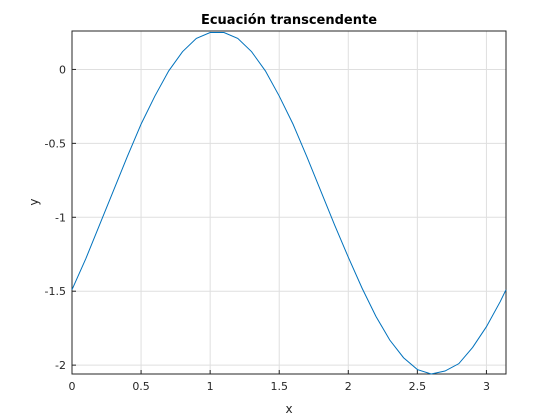 The image size is (560, 420). What do you see at coordinates (60, 365) in the screenshot?
I see `y-tick-label: -2` at bounding box center [60, 365].